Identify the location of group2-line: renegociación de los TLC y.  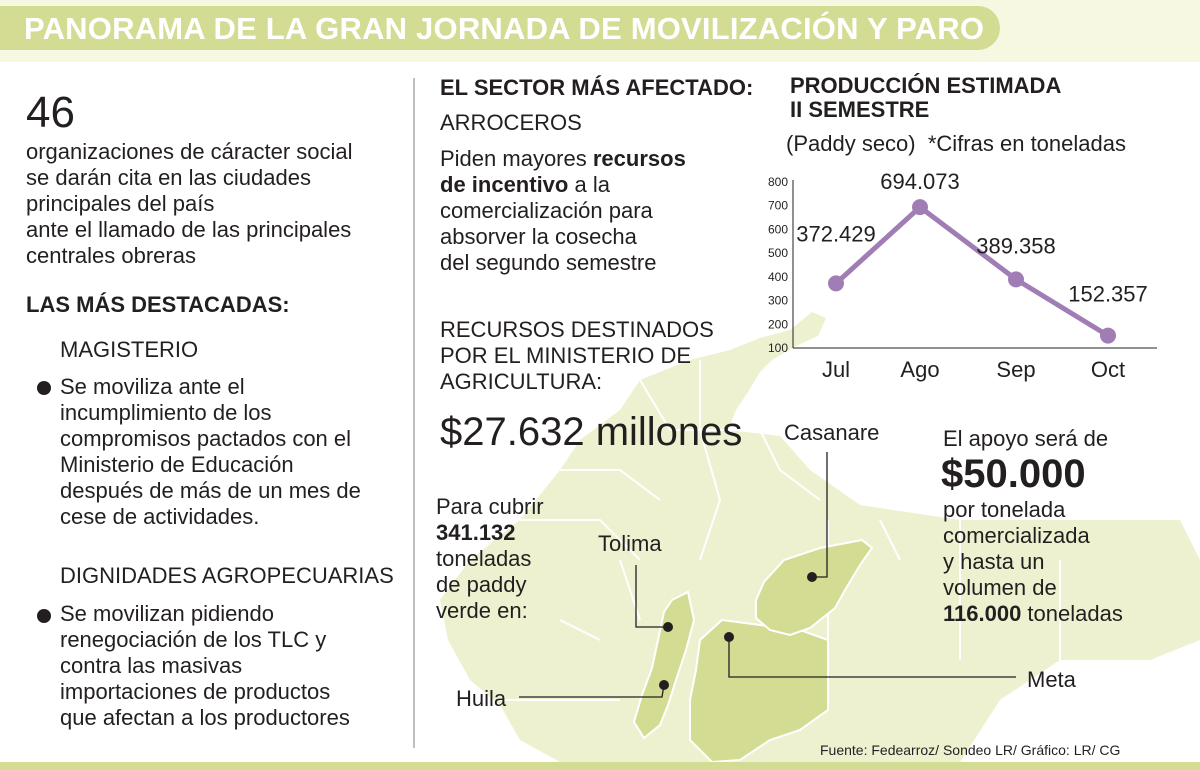
(193, 639).